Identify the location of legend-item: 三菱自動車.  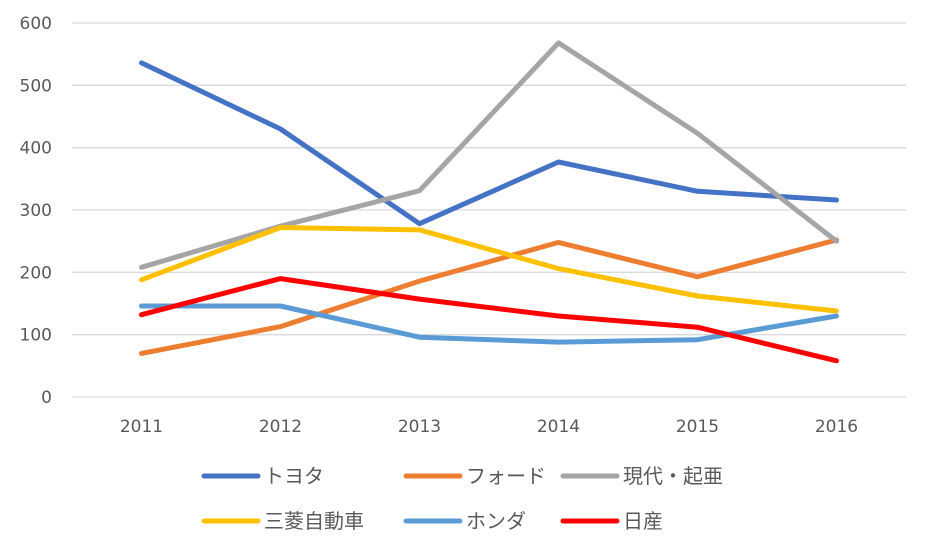
(282, 521).